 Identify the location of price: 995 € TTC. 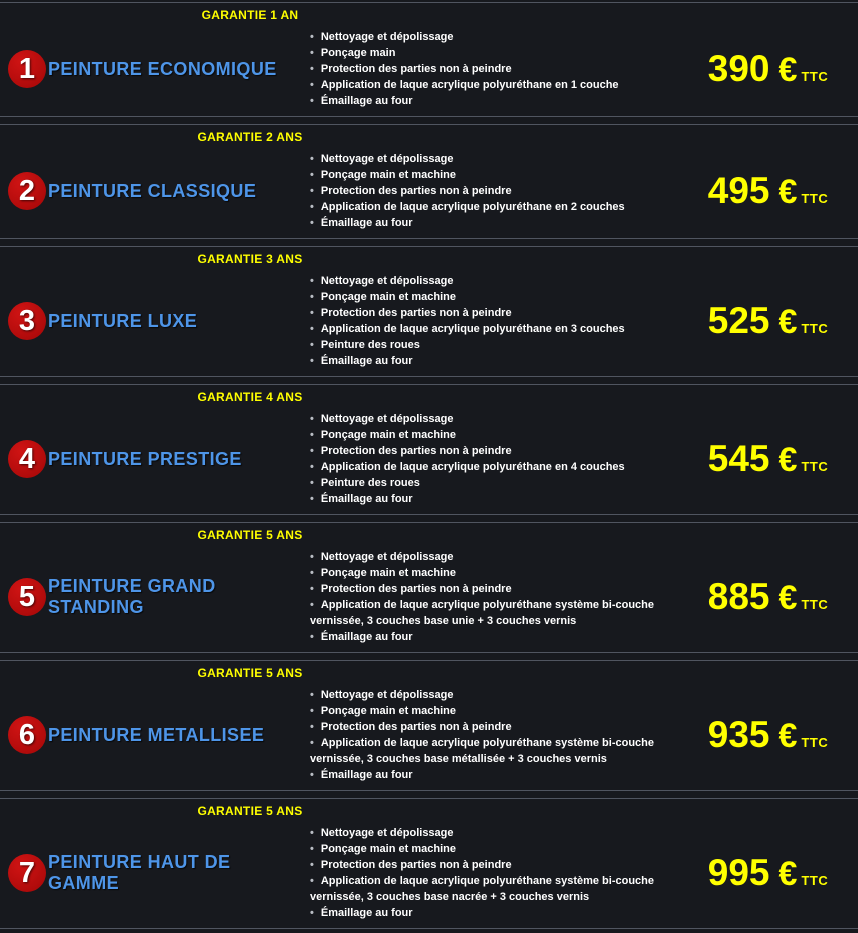
(779, 873).